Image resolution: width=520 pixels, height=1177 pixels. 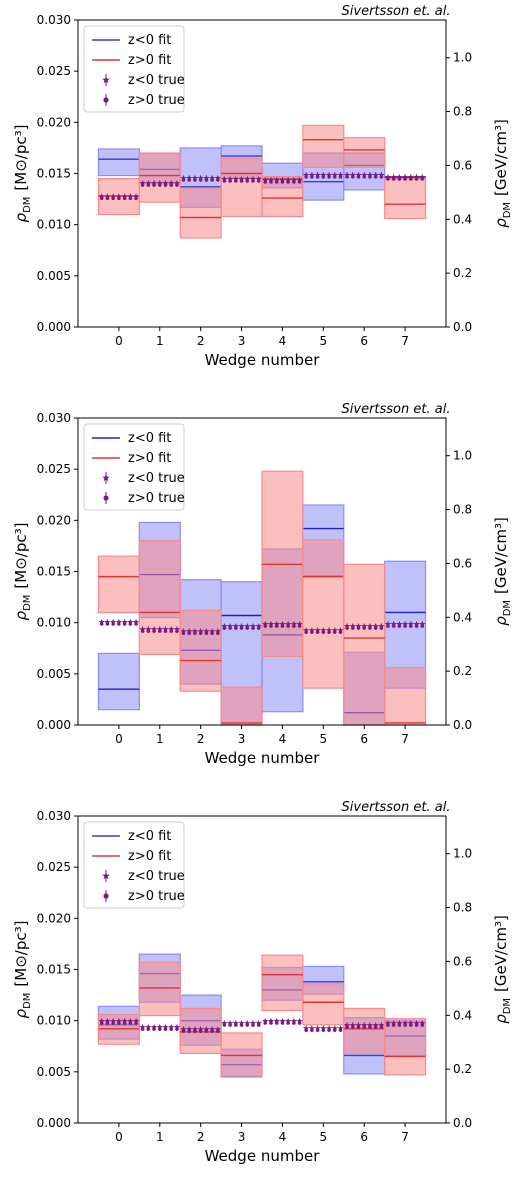 What do you see at coordinates (119, 341) in the screenshot?
I see `x-tick-label: 0` at bounding box center [119, 341].